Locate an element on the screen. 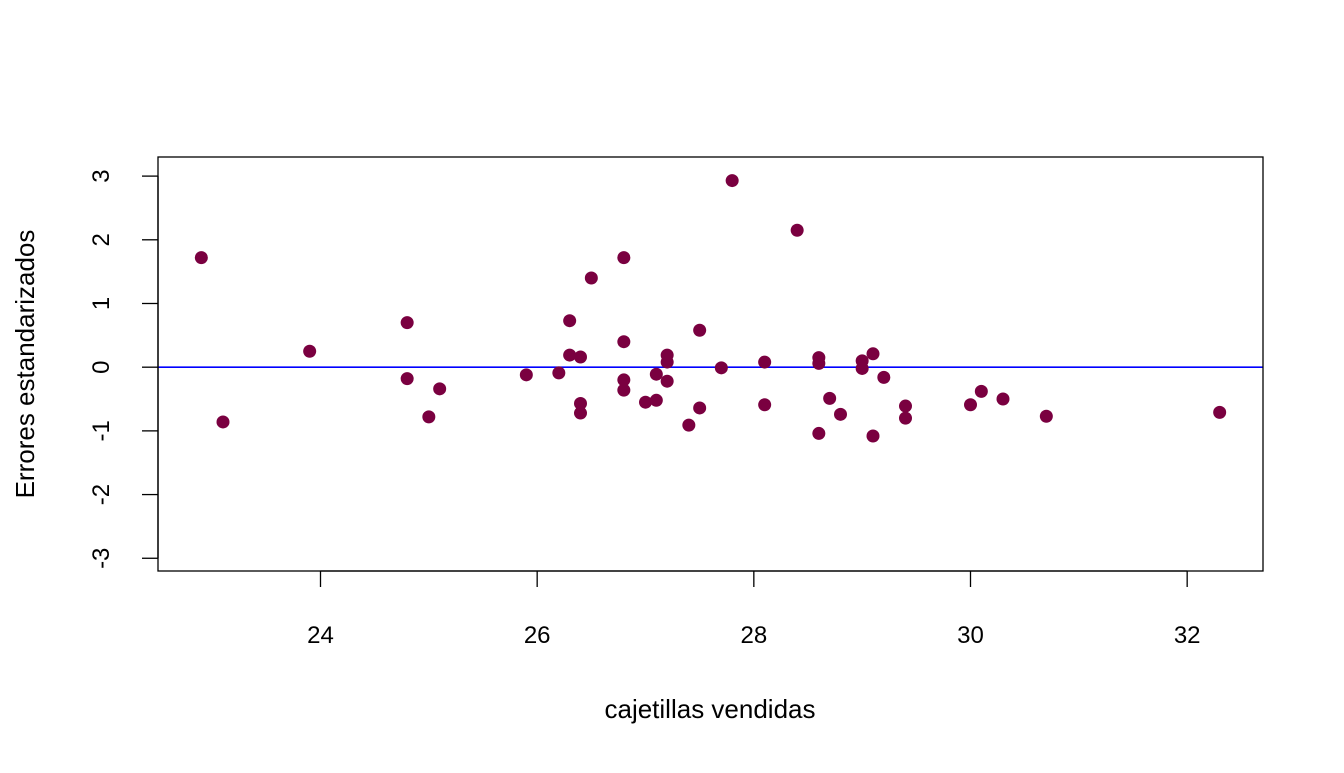 This screenshot has width=1344, height=773. y-tick-label: 2 is located at coordinates (101, 239).